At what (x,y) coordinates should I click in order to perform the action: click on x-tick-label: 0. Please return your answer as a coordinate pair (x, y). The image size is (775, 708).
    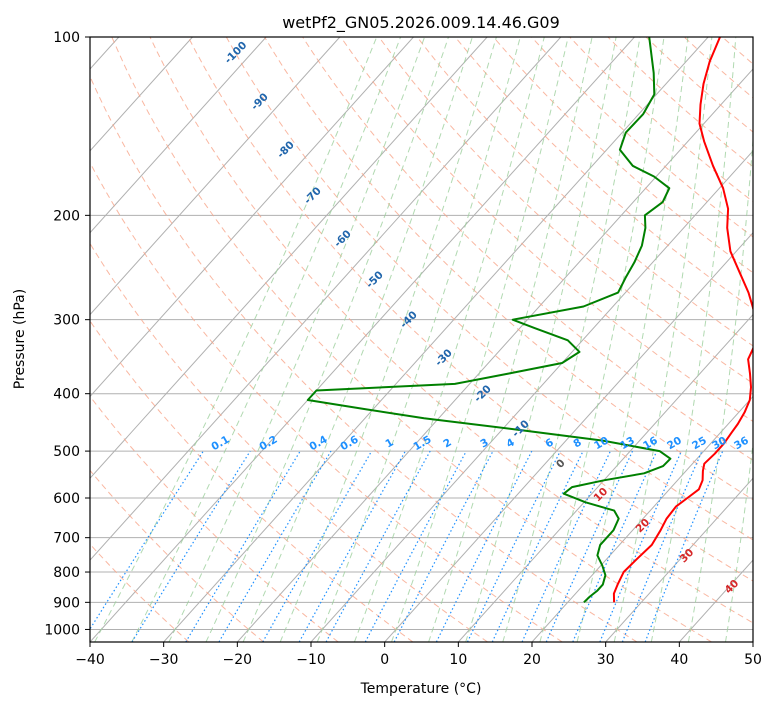
    Looking at the image, I should click on (384, 660).